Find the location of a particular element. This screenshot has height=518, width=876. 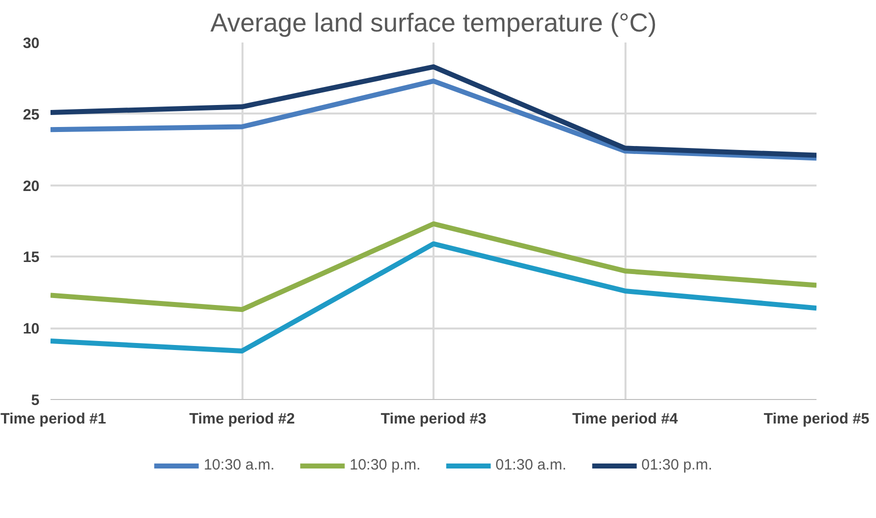

legend-label: 10:30 a.m. is located at coordinates (239, 465).